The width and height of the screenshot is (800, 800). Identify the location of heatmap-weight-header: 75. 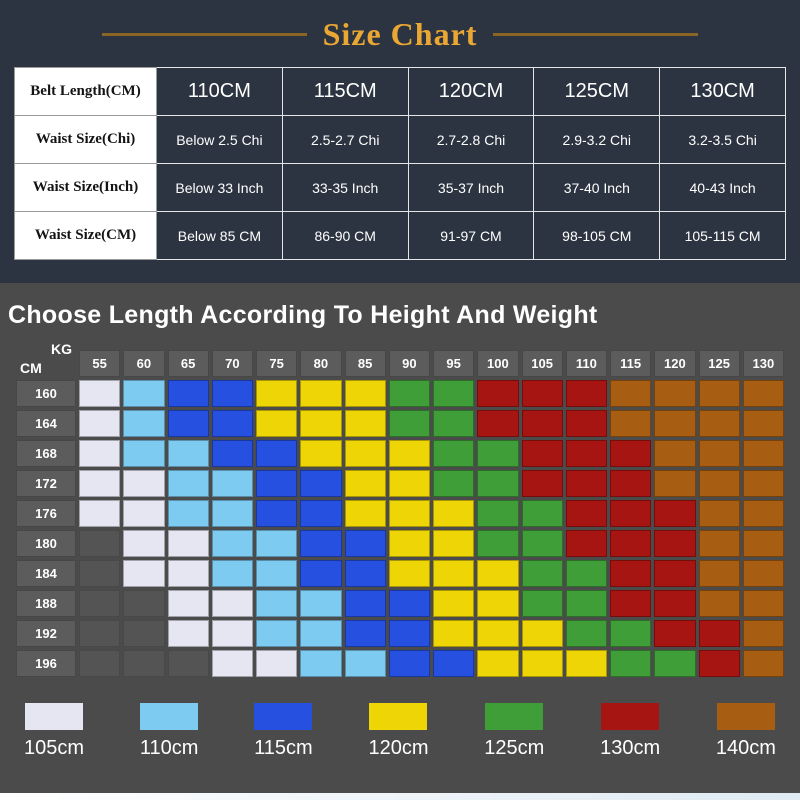
(277, 363).